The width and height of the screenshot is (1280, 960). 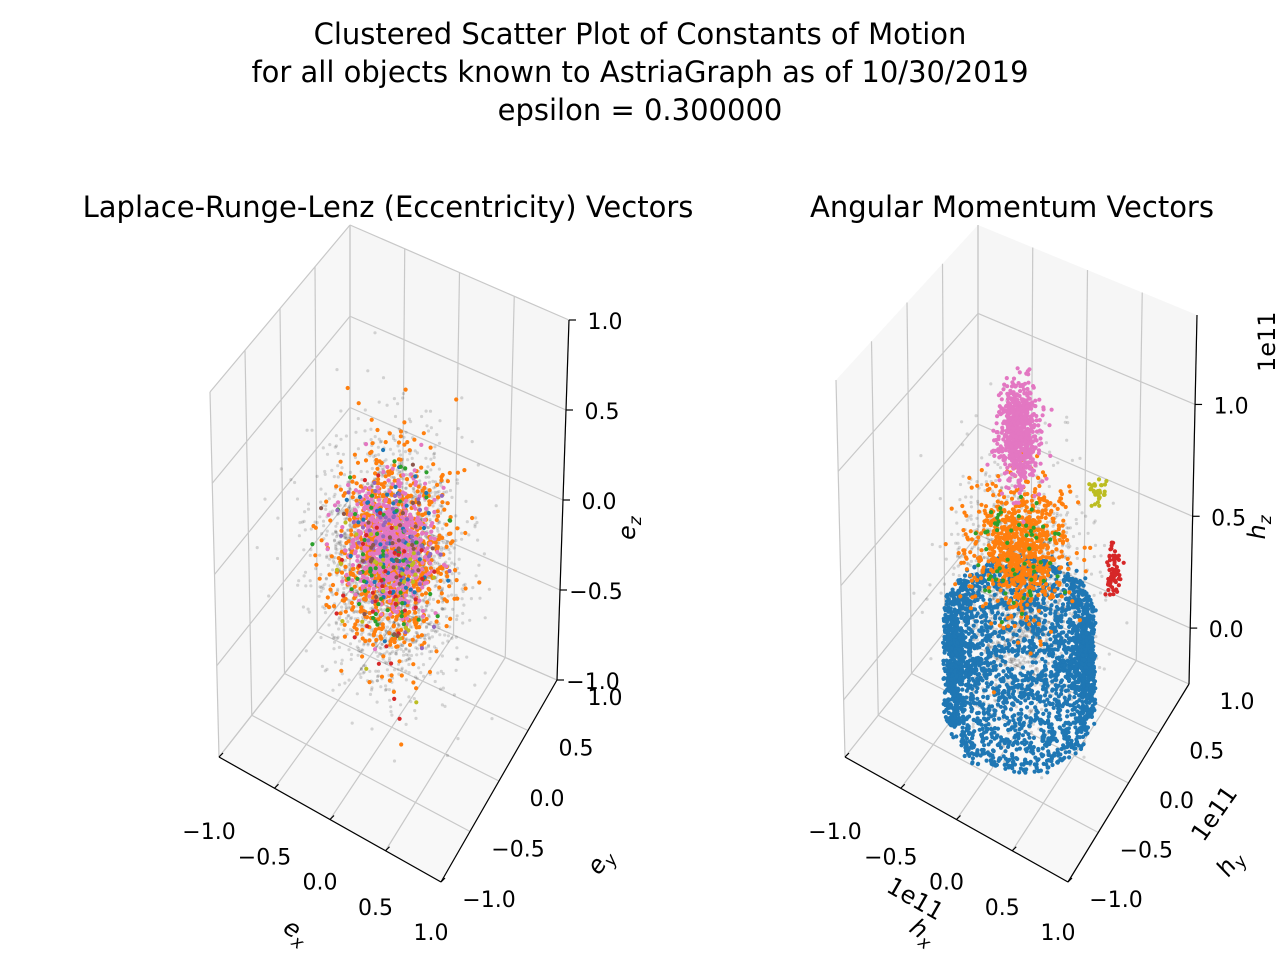 I want to click on grid-line, so click(x=282, y=491).